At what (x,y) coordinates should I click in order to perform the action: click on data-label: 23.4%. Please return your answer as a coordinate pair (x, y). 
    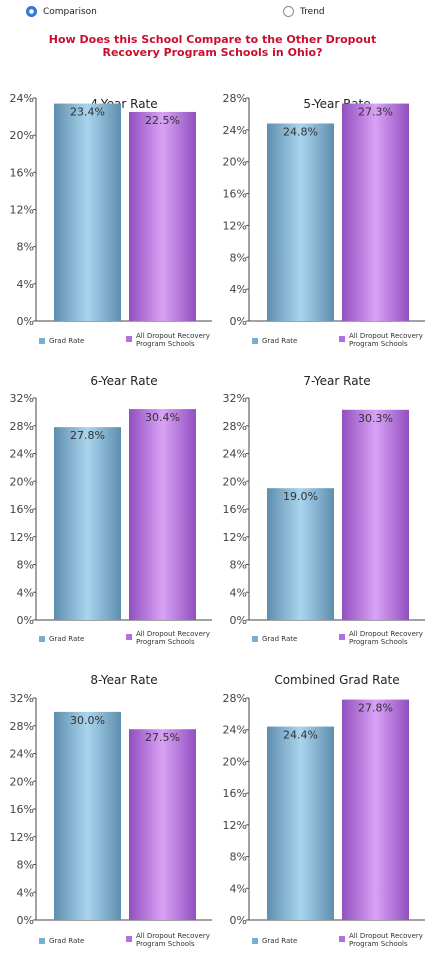
    Looking at the image, I should click on (87, 112).